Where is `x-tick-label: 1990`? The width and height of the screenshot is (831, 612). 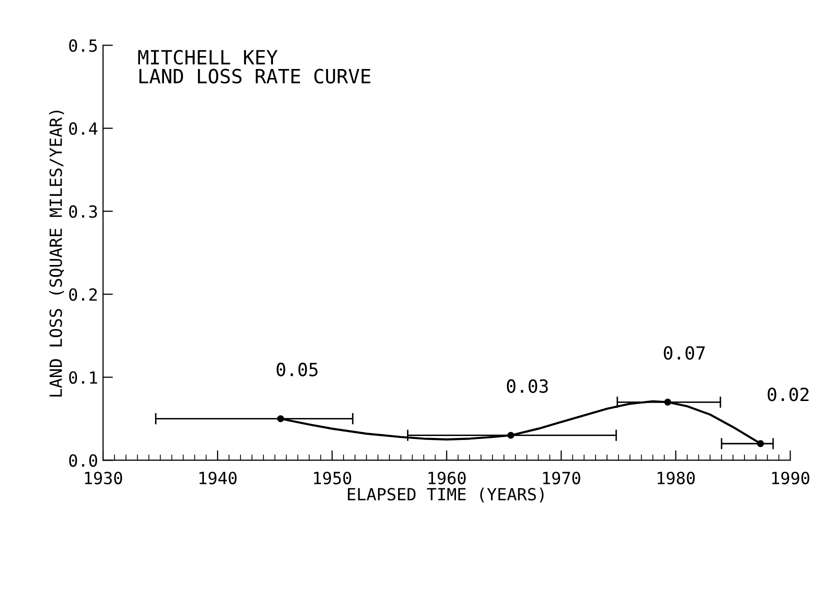 x-tick-label: 1990 is located at coordinates (791, 478).